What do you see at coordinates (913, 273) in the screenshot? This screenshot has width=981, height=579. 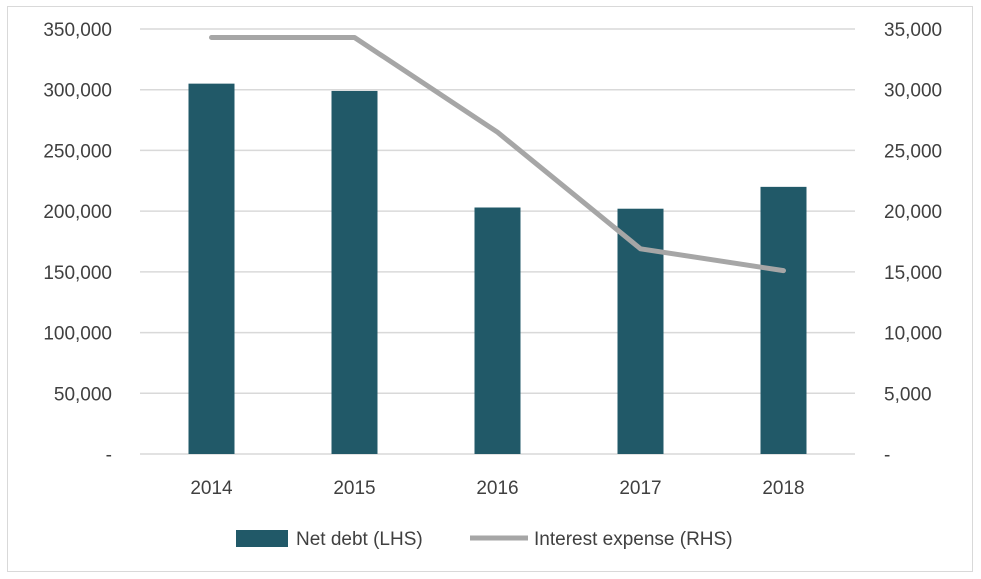 I see `right-tick-label: 15,000` at bounding box center [913, 273].